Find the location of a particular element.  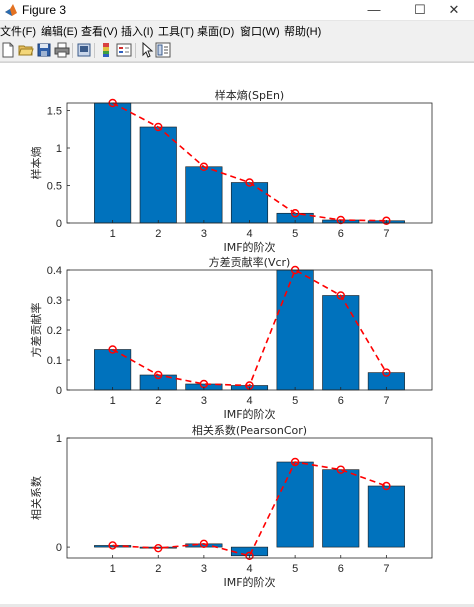

print-preview-icon is located at coordinates (84, 50).